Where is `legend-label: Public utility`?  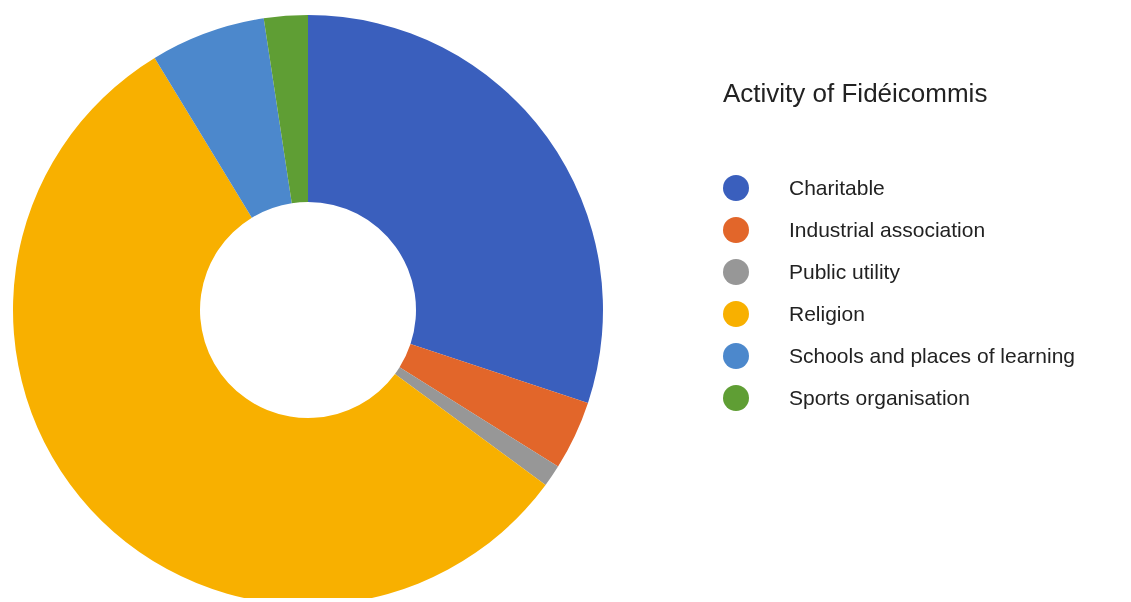 legend-label: Public utility is located at coordinates (844, 272).